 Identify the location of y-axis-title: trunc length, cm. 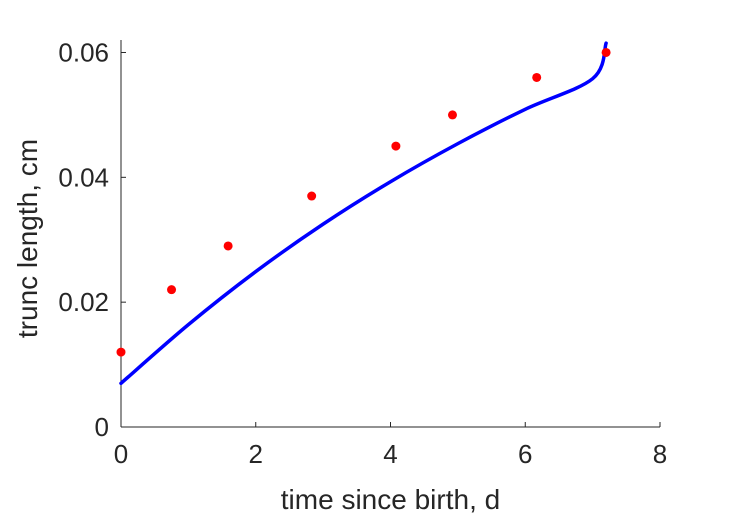
(27, 238).